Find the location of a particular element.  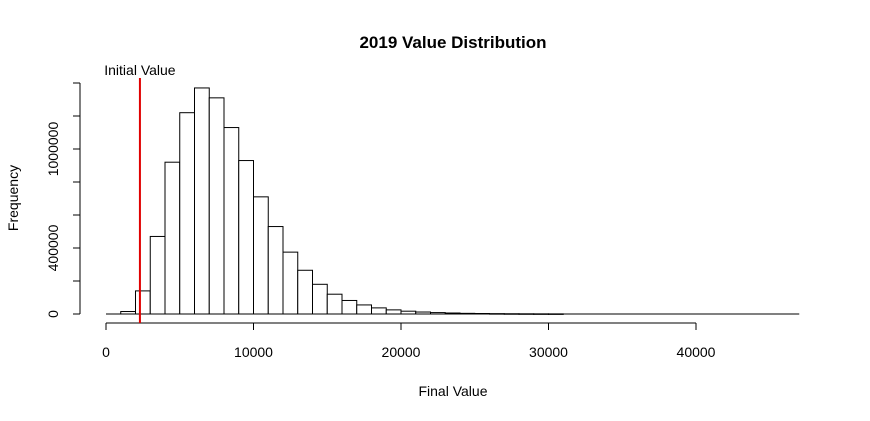

x-tick-label: 40000 is located at coordinates (696, 352).